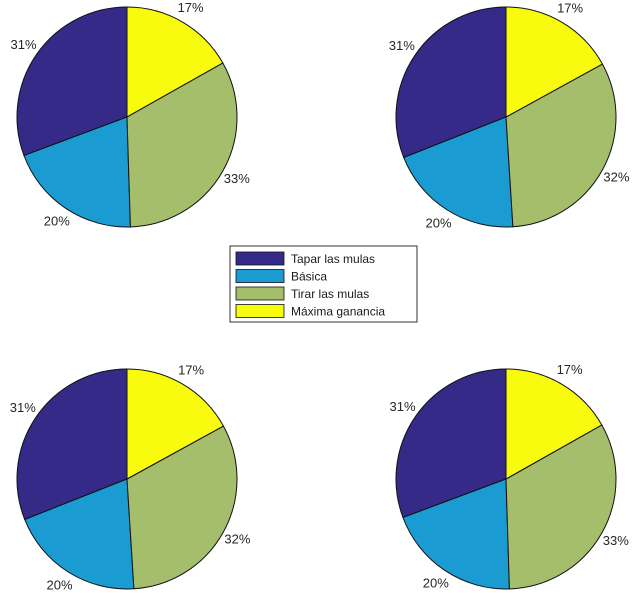 This screenshot has width=639, height=593. Describe the element at coordinates (570, 369) in the screenshot. I see `pie-4-label-4: 17%` at that location.